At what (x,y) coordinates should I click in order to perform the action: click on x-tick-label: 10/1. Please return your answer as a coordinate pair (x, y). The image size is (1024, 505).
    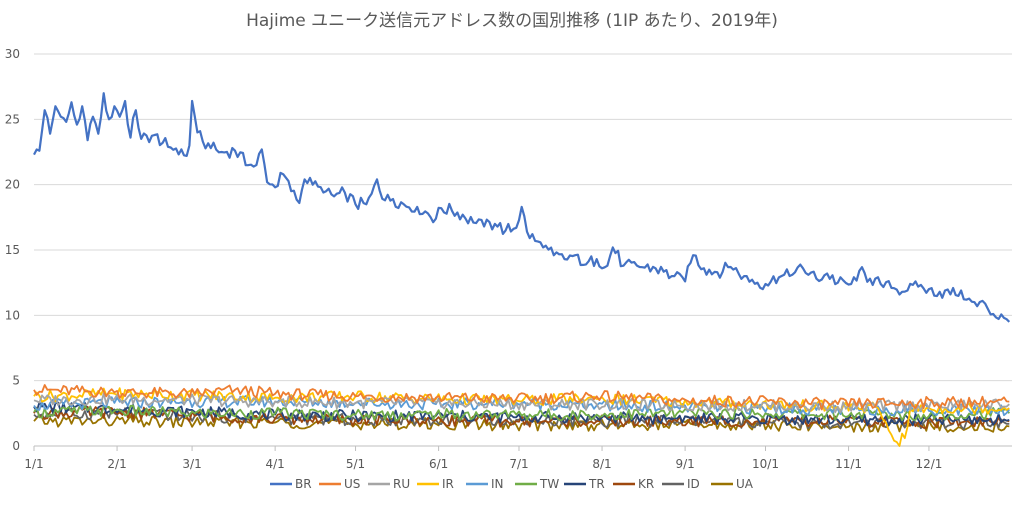
    Looking at the image, I should click on (765, 464).